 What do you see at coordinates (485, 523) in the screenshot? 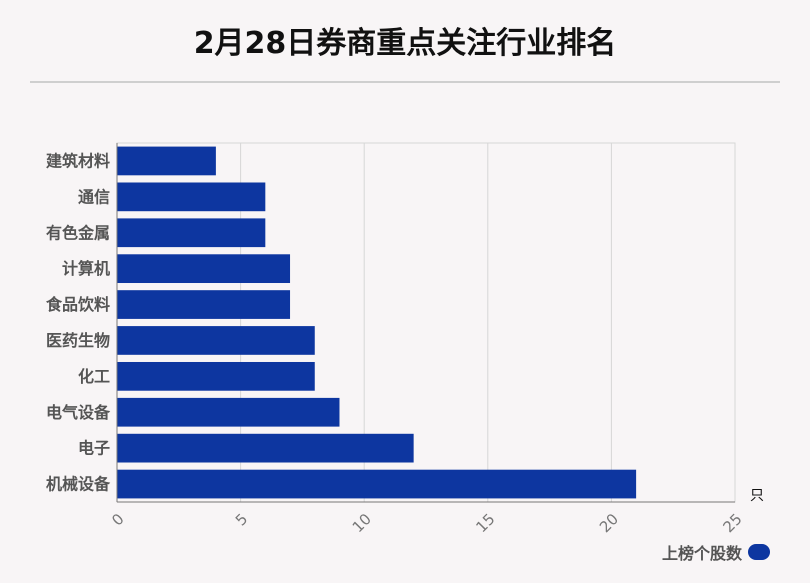
I see `x-tick-label: 15` at bounding box center [485, 523].